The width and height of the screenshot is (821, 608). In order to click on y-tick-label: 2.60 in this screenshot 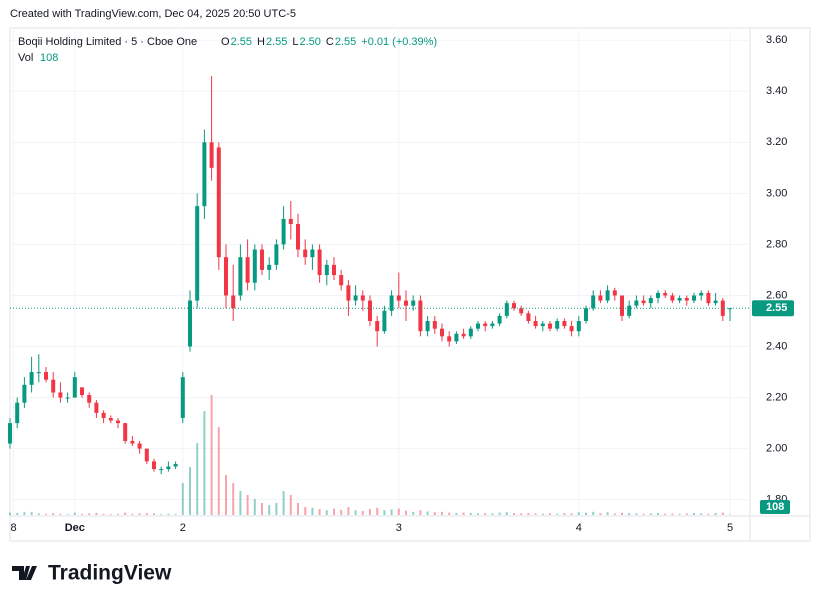, I will do `click(776, 295)`.